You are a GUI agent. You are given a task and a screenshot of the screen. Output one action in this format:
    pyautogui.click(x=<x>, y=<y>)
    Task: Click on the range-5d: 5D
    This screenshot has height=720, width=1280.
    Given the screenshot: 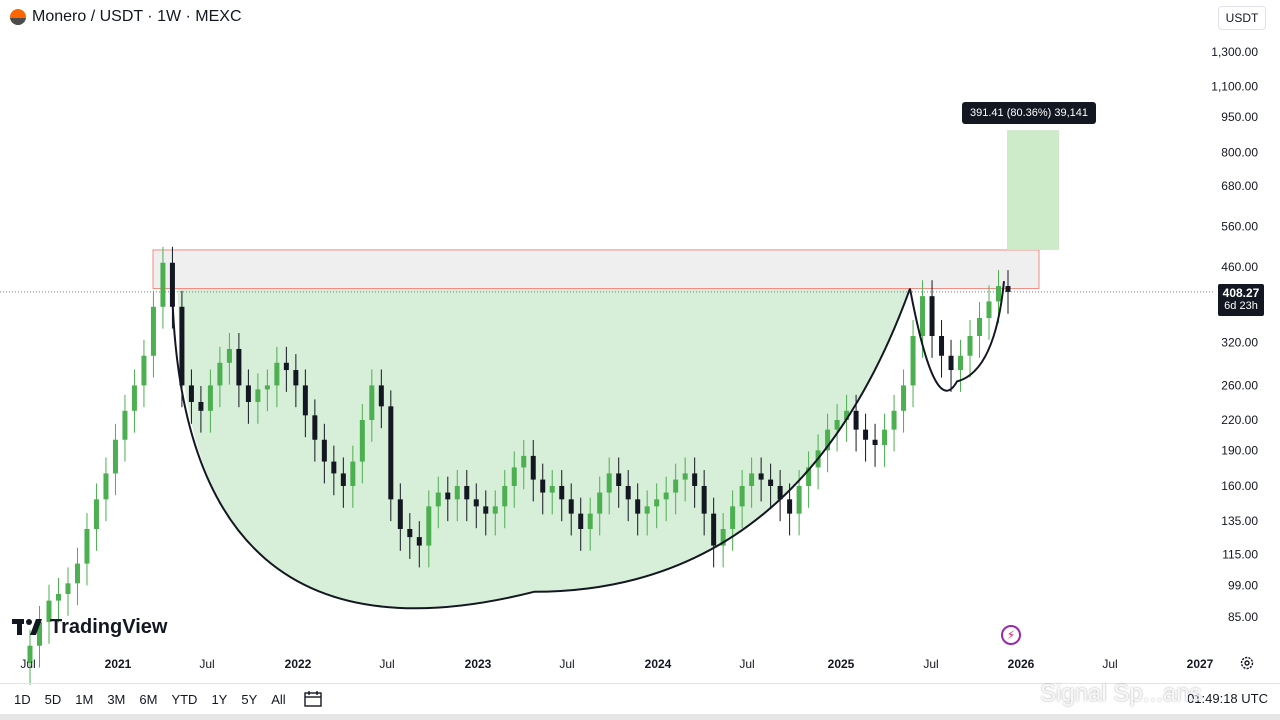 What is the action you would take?
    pyautogui.click(x=53, y=699)
    